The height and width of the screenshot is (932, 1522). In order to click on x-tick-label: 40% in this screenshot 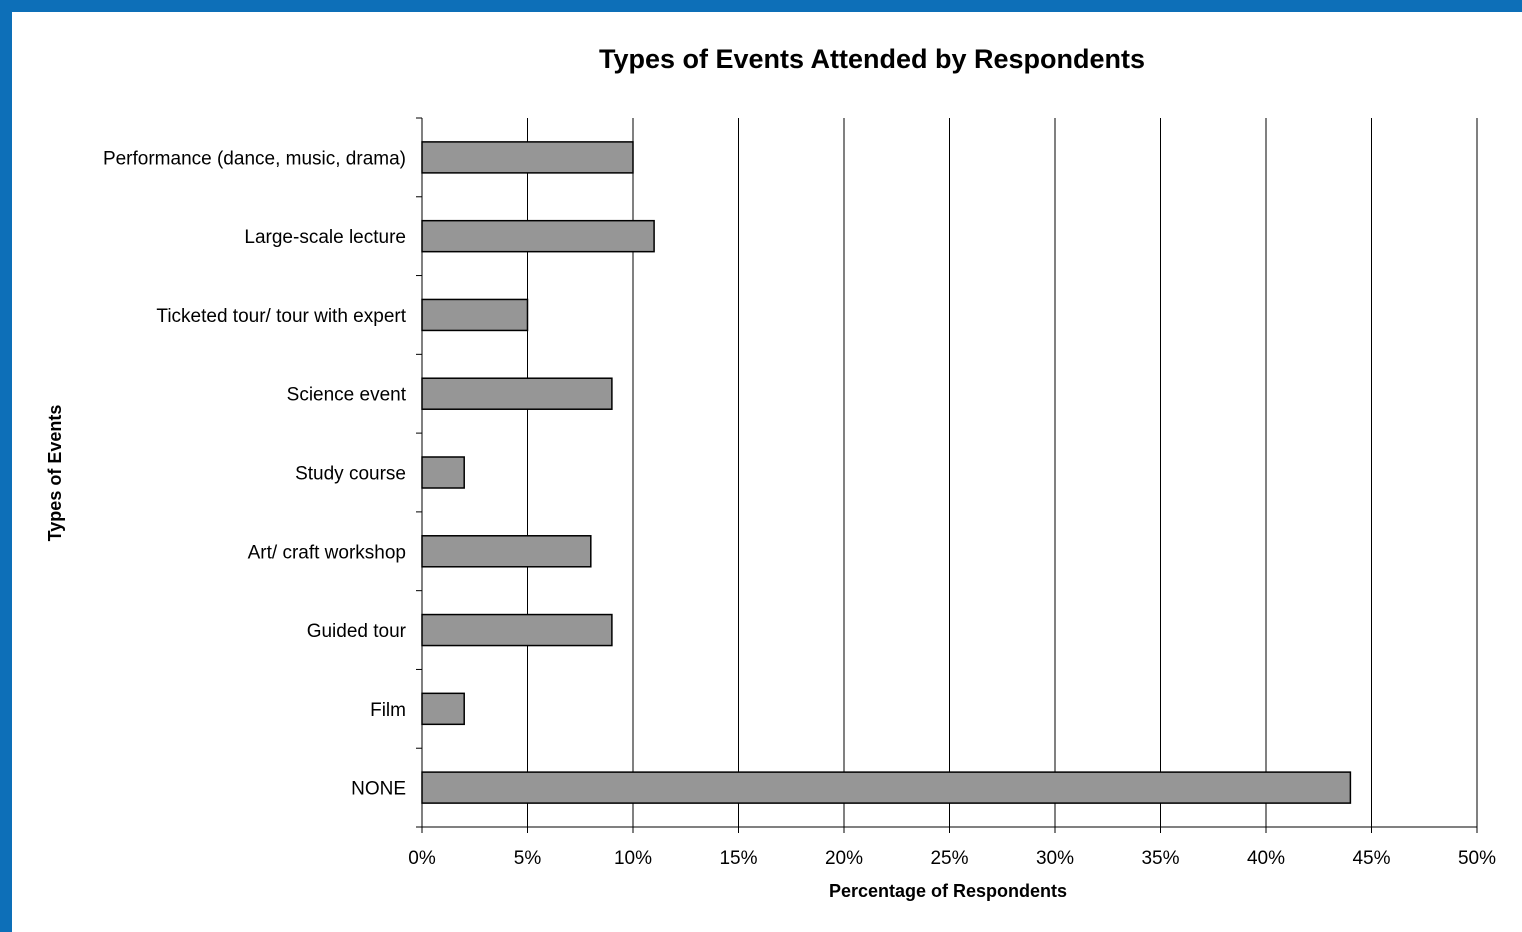, I will do `click(1266, 858)`.